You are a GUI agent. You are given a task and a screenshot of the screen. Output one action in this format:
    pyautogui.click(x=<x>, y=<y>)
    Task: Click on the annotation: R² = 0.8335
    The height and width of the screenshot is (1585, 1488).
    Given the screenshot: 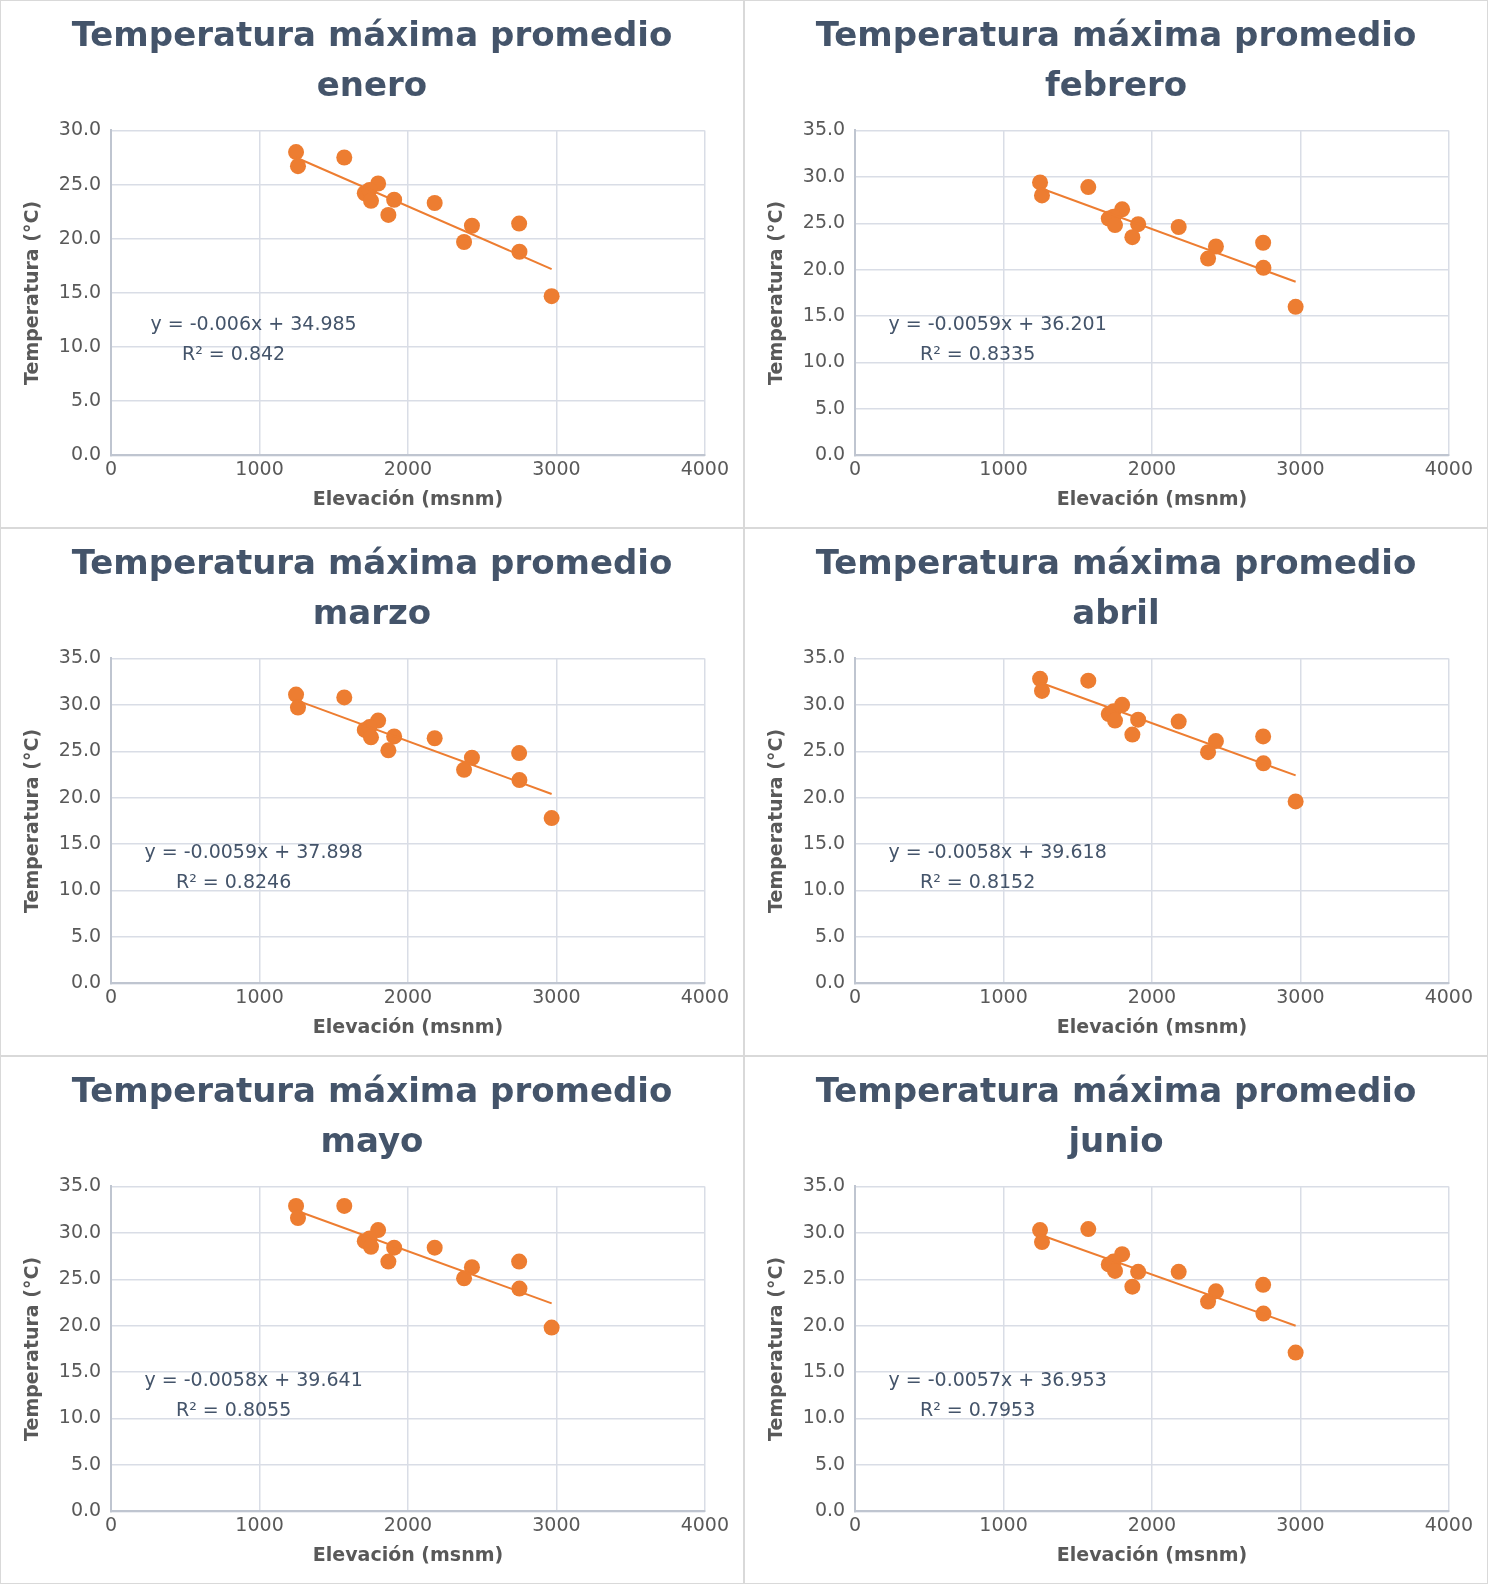 What is the action you would take?
    pyautogui.click(x=977, y=353)
    